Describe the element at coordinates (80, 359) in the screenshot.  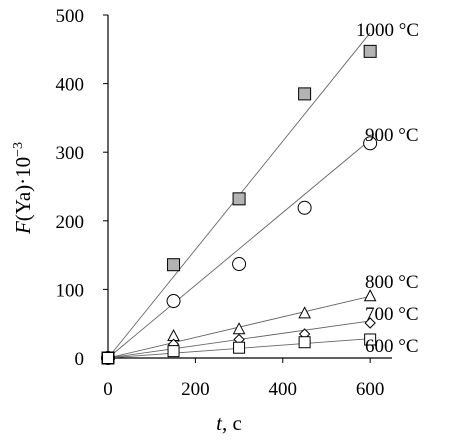
I see `y-tick-label: 0` at that location.